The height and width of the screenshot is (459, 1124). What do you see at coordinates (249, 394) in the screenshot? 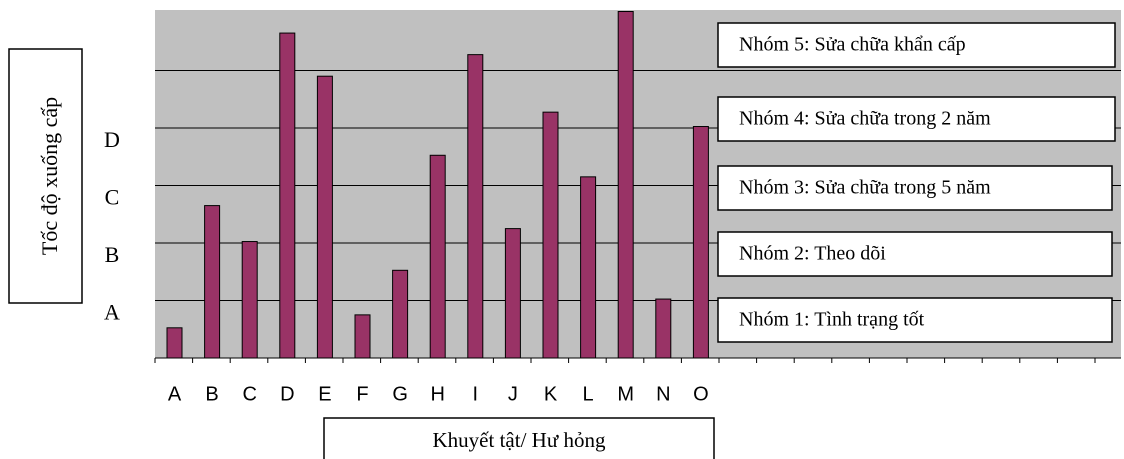
I see `category-label: C` at bounding box center [249, 394].